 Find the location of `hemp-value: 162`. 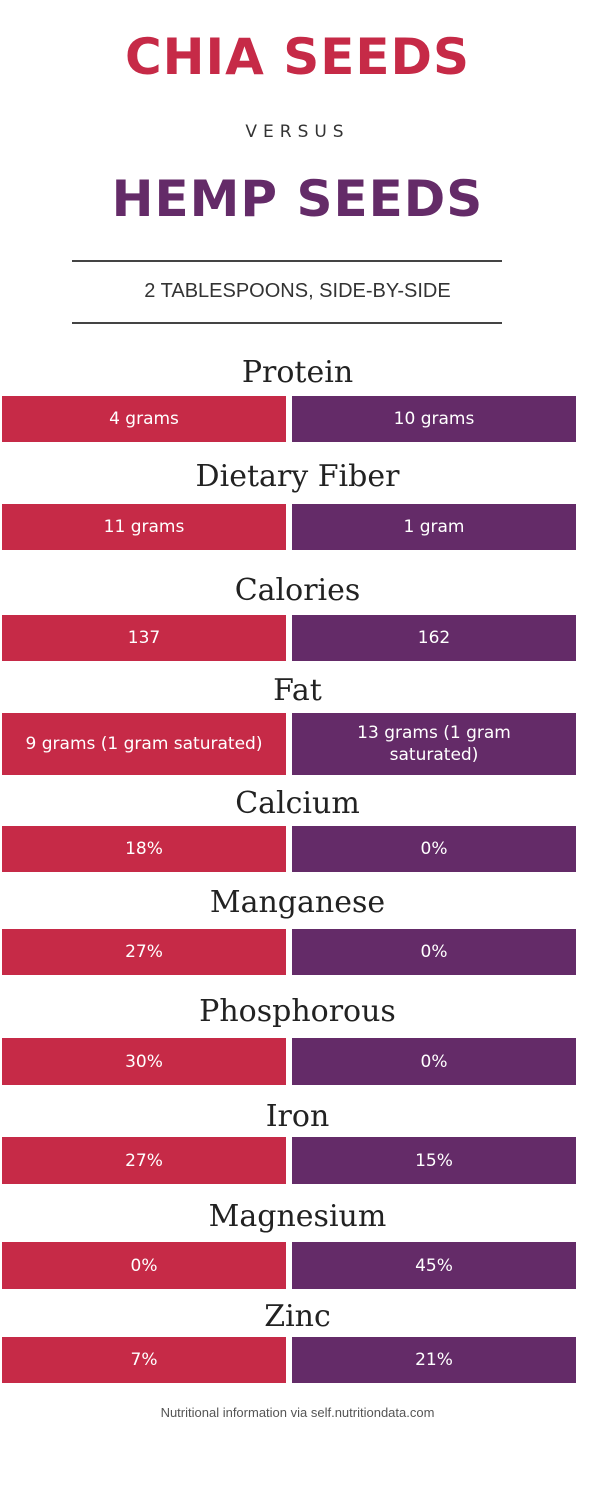

hemp-value: 162 is located at coordinates (434, 638).